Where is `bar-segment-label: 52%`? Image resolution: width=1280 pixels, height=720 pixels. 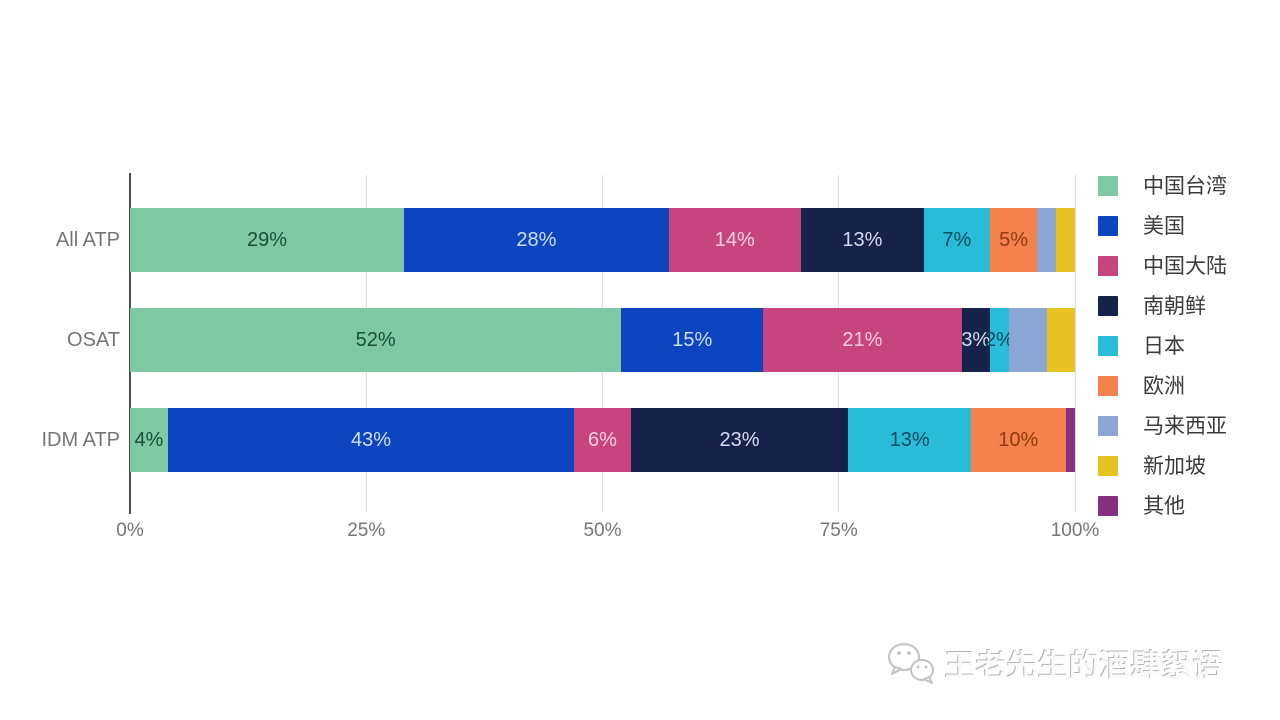 bar-segment-label: 52% is located at coordinates (375, 340).